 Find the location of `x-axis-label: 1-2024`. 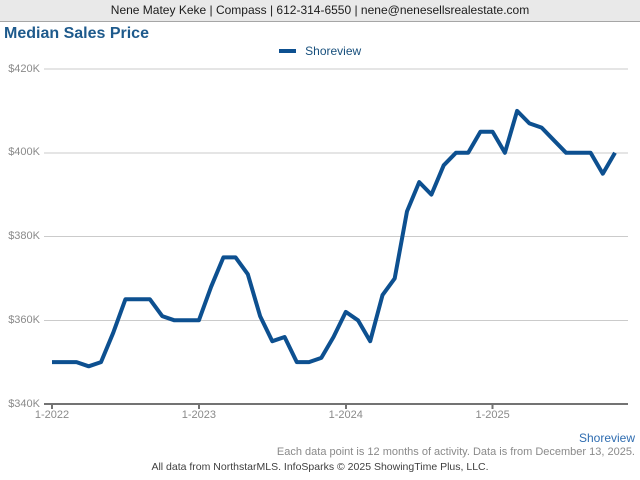

x-axis-label: 1-2024 is located at coordinates (345, 415).